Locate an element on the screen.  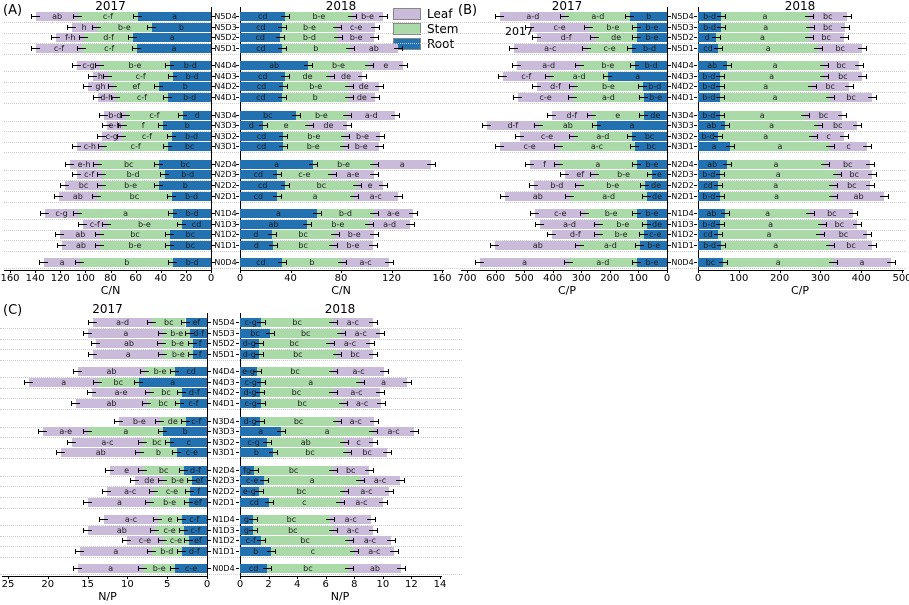
sig-letter: b is located at coordinates (185, 432).